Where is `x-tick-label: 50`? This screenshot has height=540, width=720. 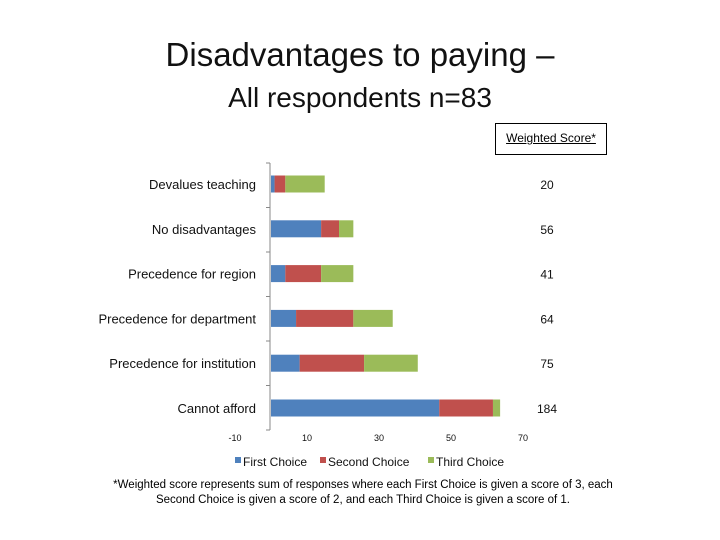 x-tick-label: 50 is located at coordinates (451, 438).